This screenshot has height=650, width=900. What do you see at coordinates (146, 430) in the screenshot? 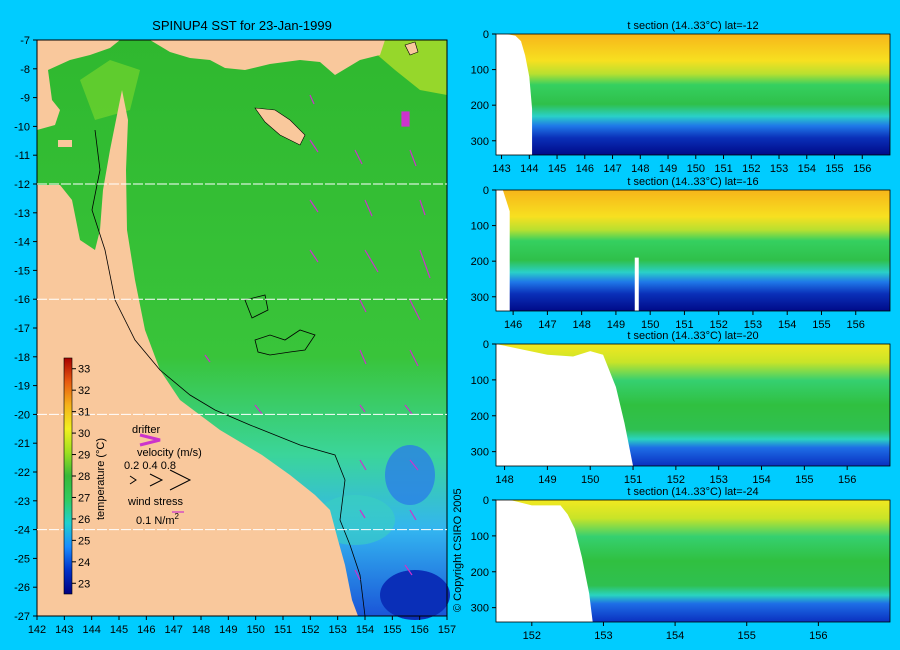
I see `legend-drifter: drifter` at bounding box center [146, 430].